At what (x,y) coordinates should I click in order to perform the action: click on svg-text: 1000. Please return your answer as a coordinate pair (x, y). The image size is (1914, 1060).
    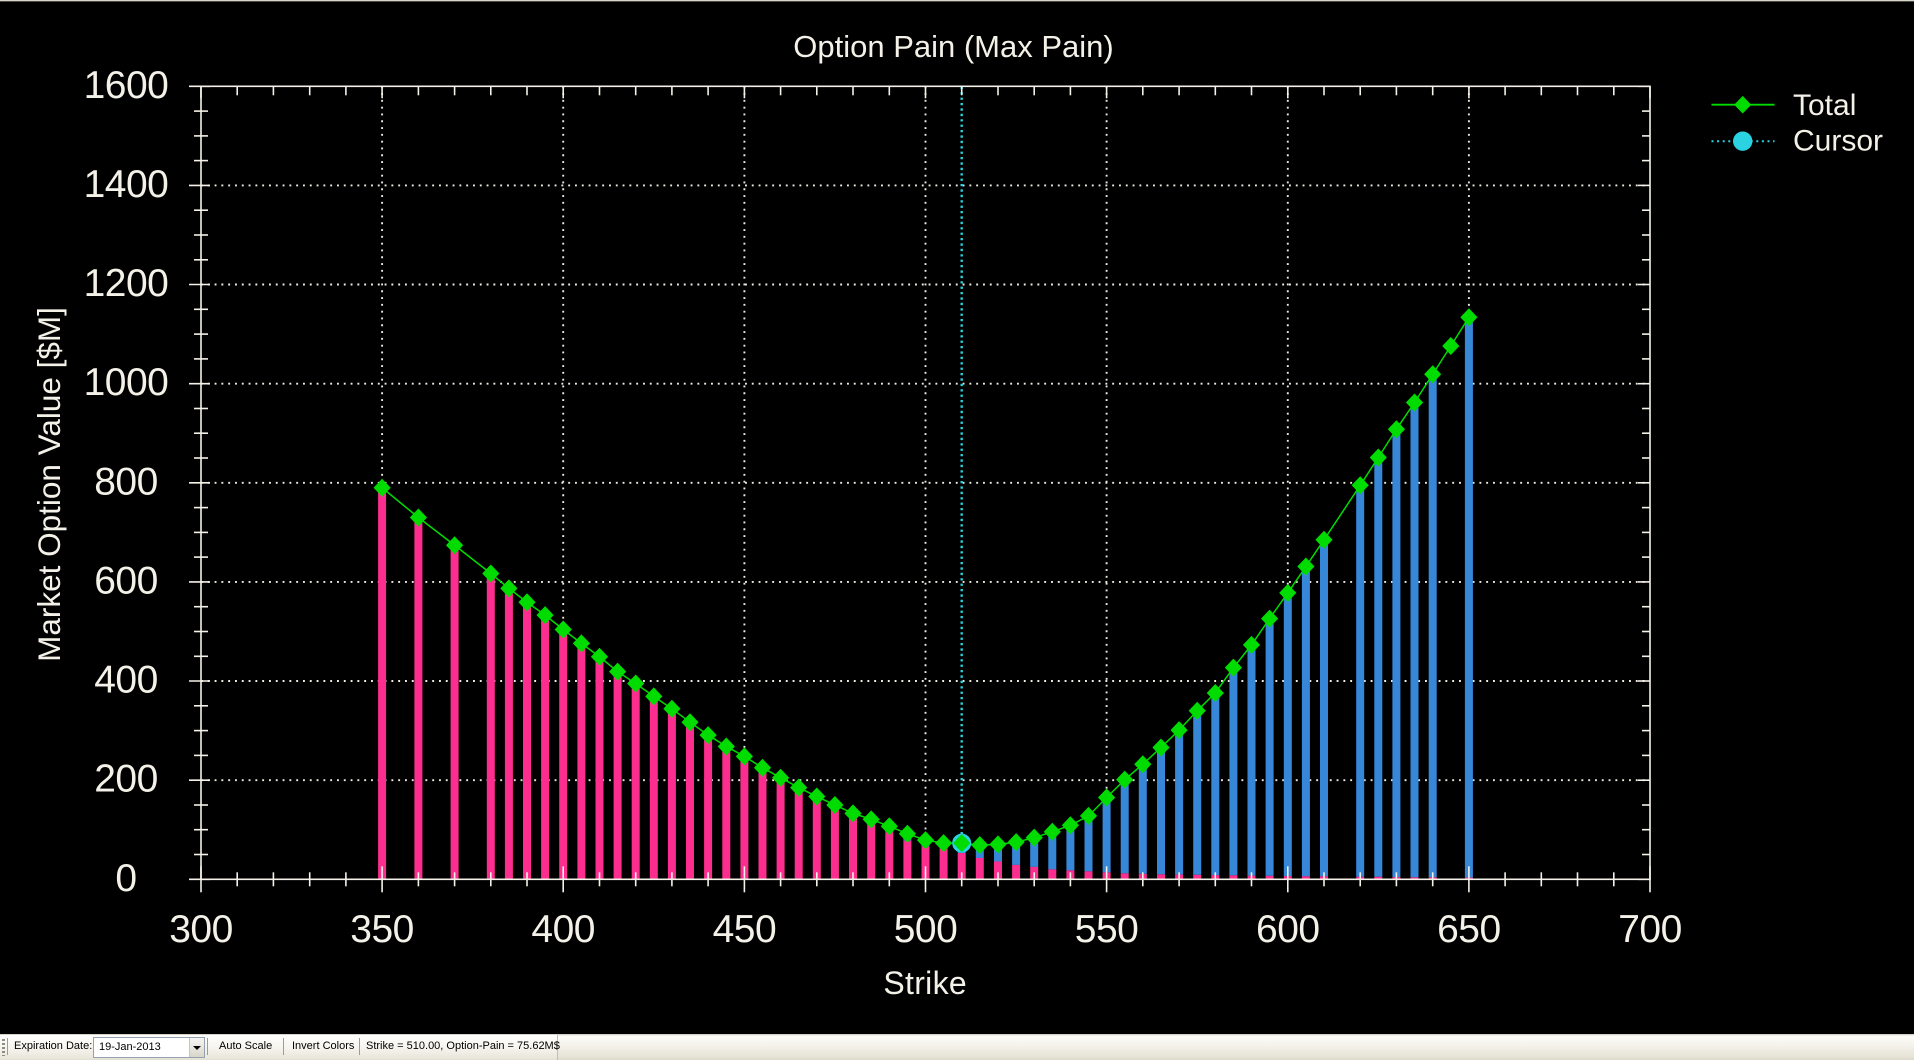
    Looking at the image, I should click on (126, 382).